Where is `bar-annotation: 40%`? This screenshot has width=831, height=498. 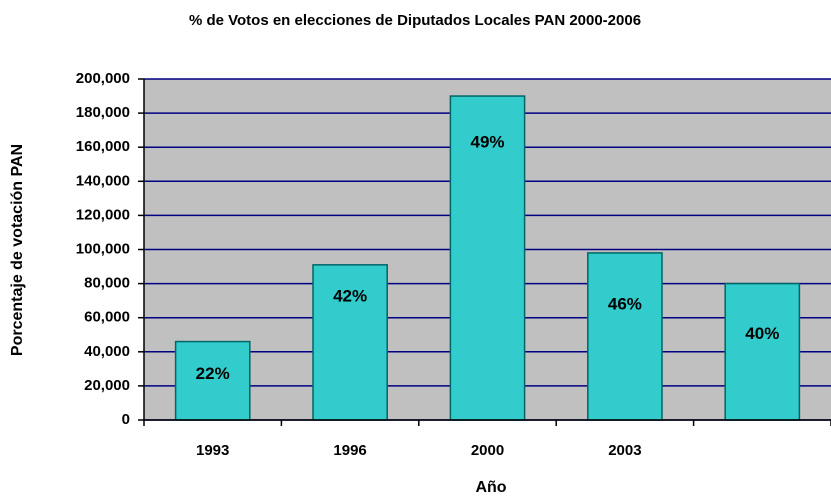 bar-annotation: 40% is located at coordinates (762, 333).